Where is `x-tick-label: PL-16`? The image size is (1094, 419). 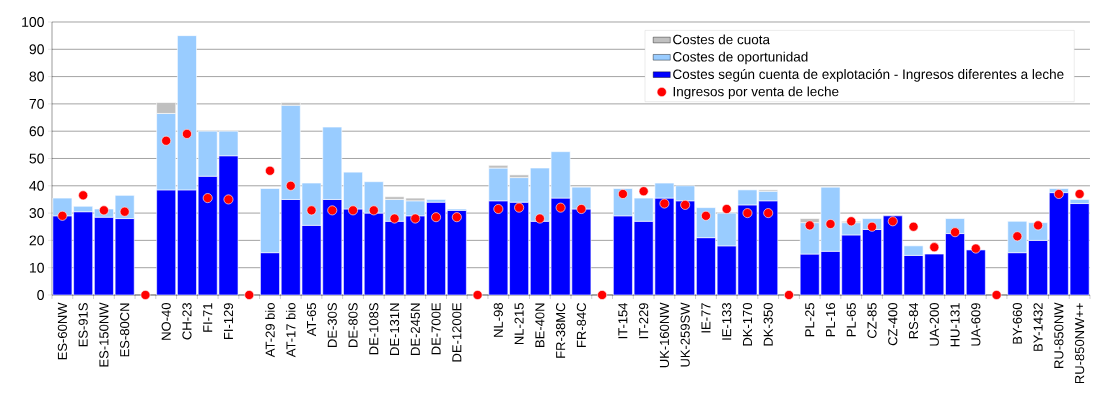
x-tick-label: PL-16 is located at coordinates (830, 320).